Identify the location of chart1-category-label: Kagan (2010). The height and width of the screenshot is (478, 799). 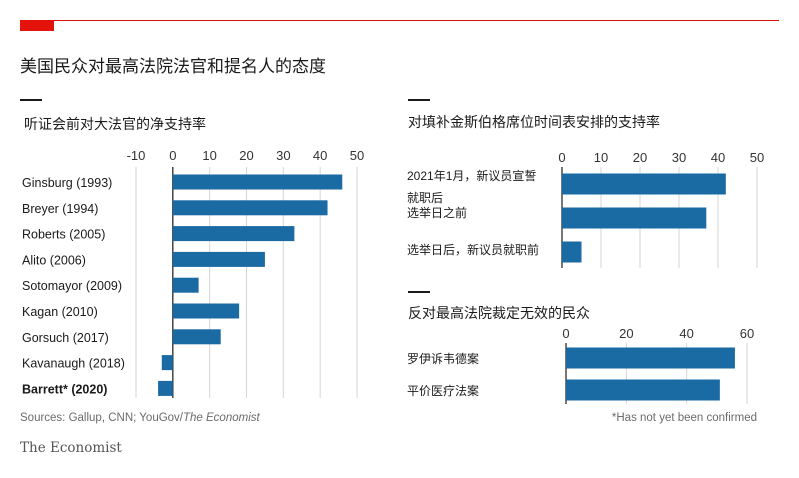
(60, 312).